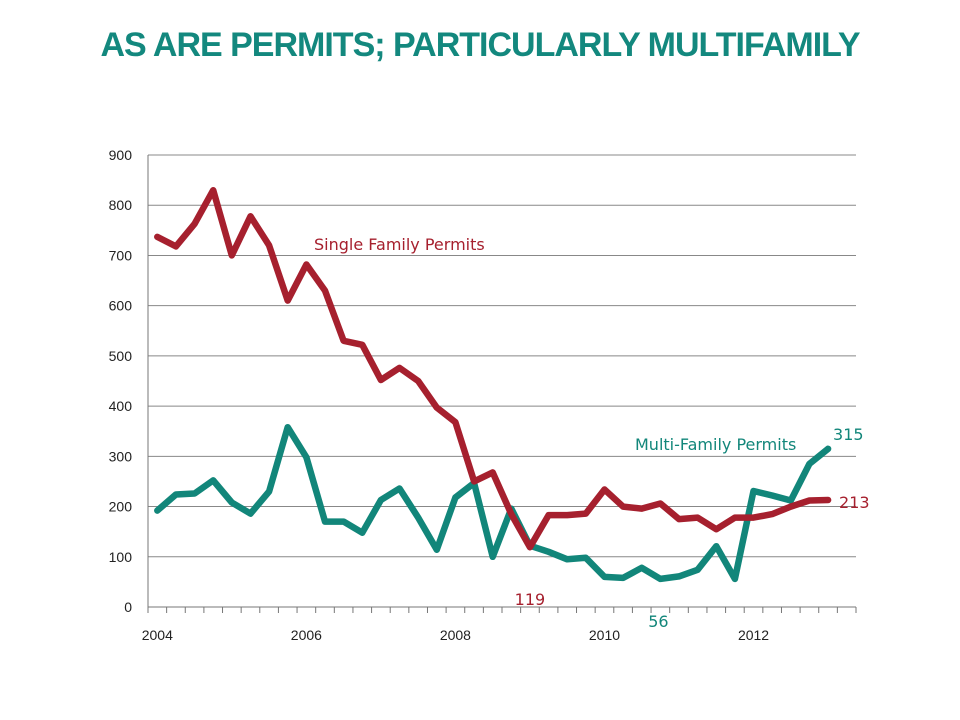 Image resolution: width=960 pixels, height=720 pixels. I want to click on x-tick-label: 2012, so click(753, 635).